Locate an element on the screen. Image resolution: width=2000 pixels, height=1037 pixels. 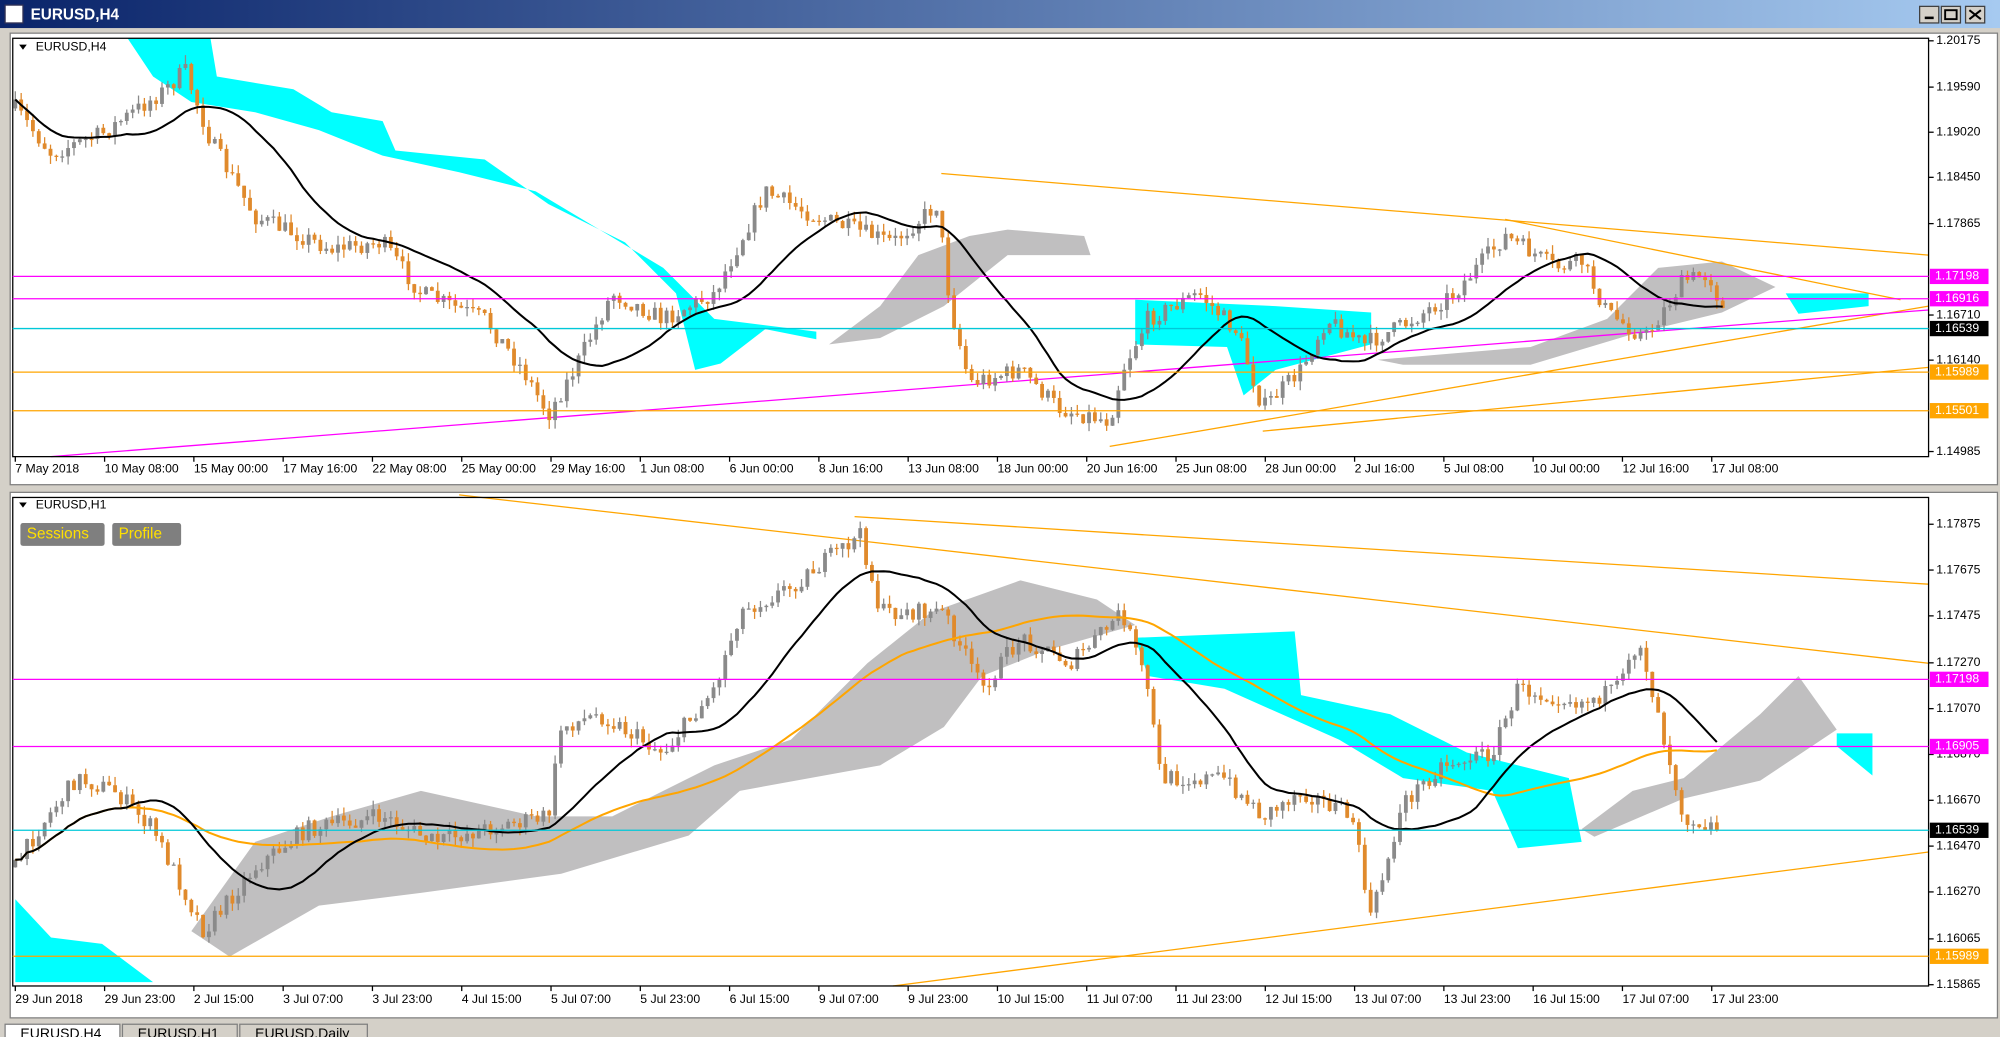
price-label: 1.20175 is located at coordinates (1958, 40).